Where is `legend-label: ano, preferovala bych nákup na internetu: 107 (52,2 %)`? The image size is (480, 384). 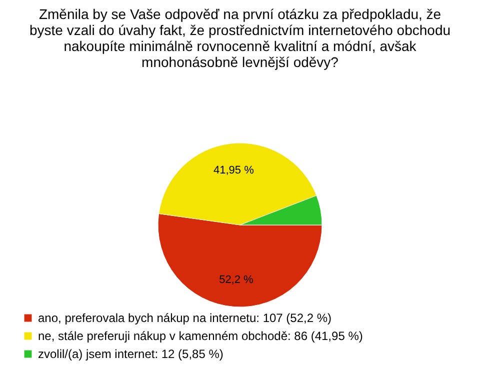 legend-label: ano, preferovala bych nákup na internetu: 107 (52,2 %) is located at coordinates (185, 318).